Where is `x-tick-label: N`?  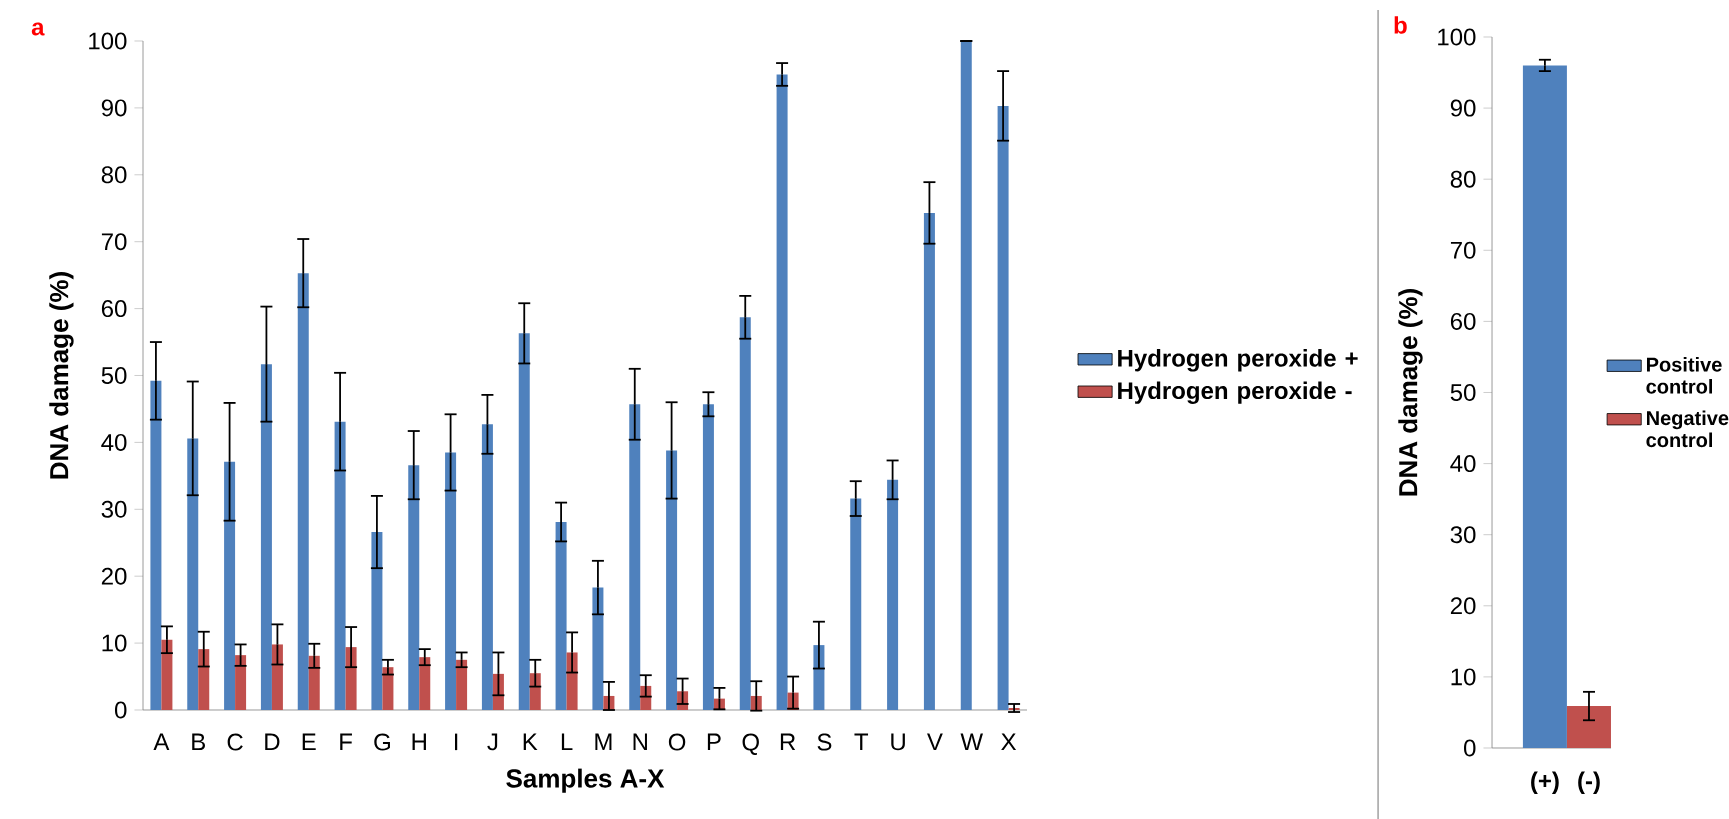
x-tick-label: N is located at coordinates (640, 742).